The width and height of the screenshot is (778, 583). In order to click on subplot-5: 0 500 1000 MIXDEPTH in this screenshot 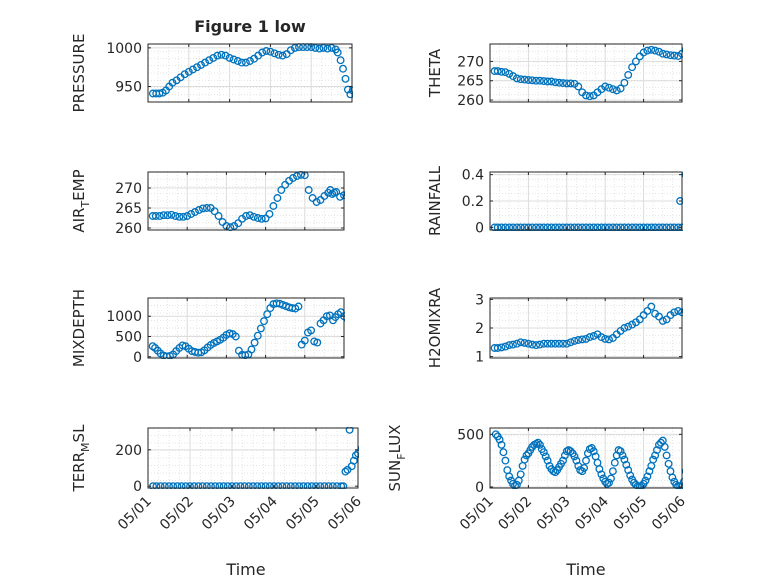, I will do `click(207, 328)`.